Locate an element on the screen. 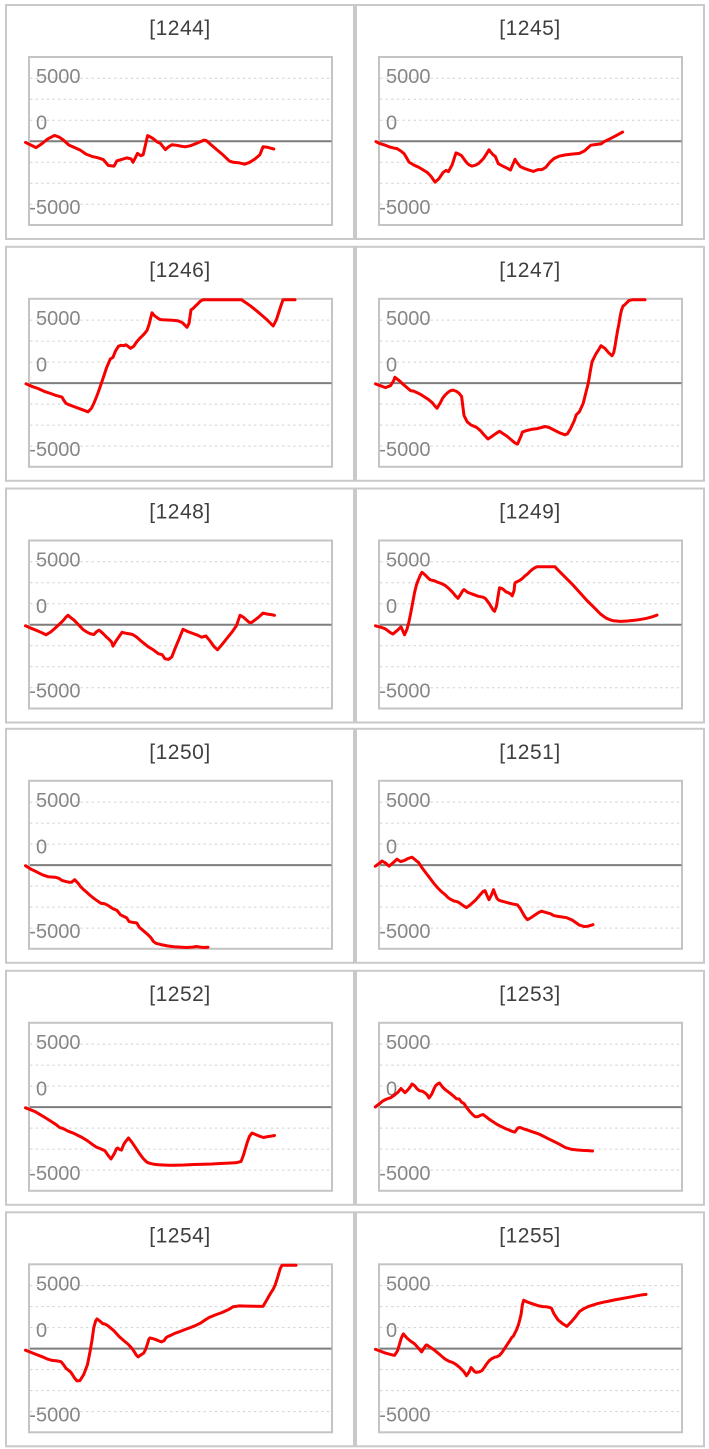  svg-text: [1253] is located at coordinates (529, 994).